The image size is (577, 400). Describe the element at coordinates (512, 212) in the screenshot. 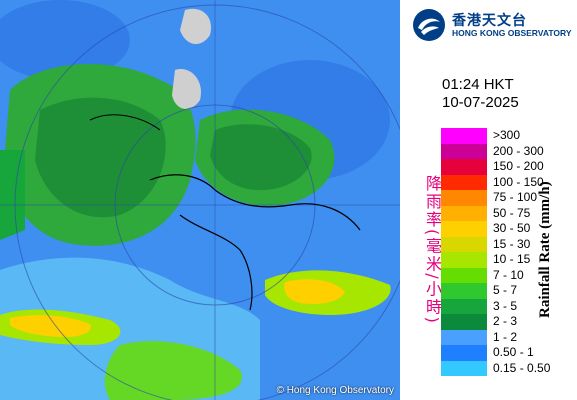

I see `legend-range-label: 50 - 75` at that location.